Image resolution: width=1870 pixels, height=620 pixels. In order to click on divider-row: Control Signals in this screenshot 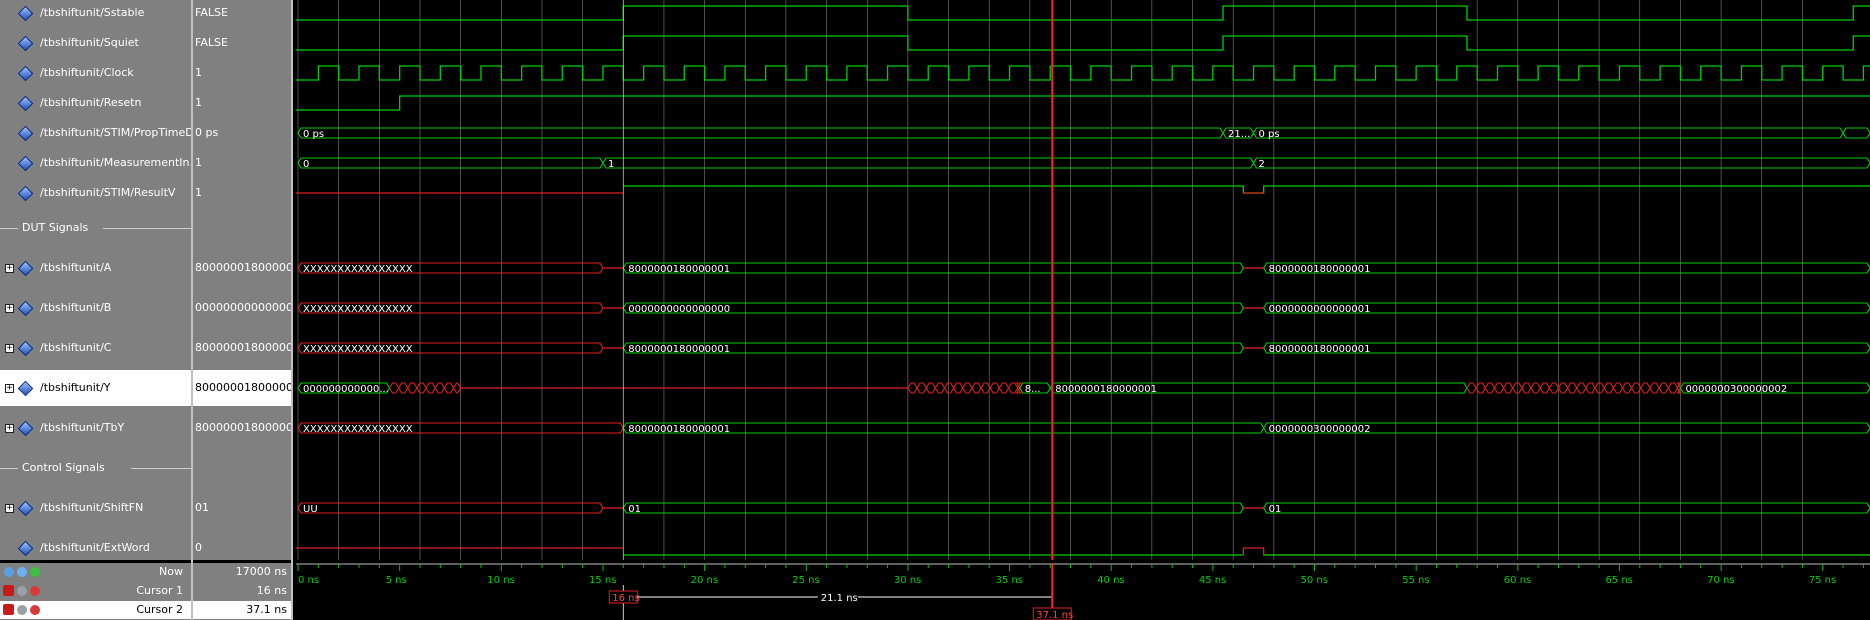, I will do `click(95, 468)`.